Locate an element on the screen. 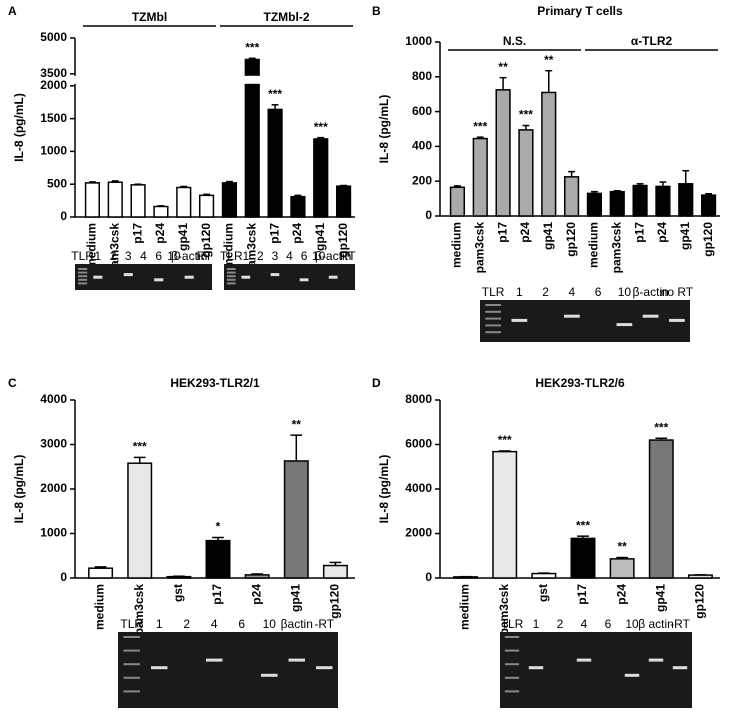 Image resolution: width=734 pixels, height=718 pixels. y-tick-label: 1000 is located at coordinates (53, 151).